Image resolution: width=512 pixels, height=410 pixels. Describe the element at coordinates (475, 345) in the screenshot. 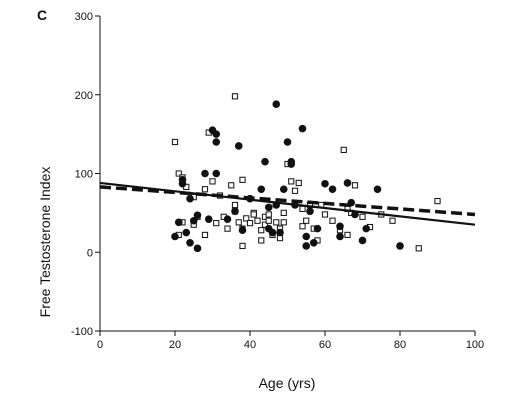

I see `x-tick-label: 100` at that location.